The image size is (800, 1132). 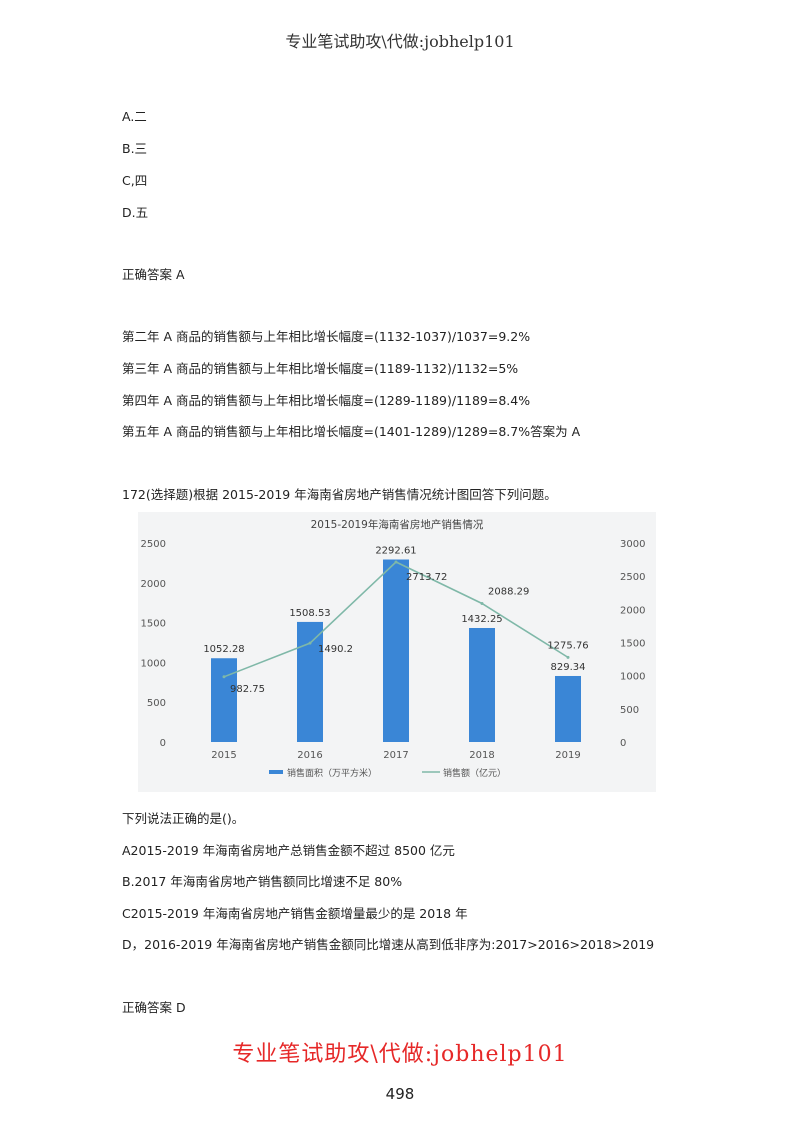 What do you see at coordinates (629, 710) in the screenshot?
I see `right-axis-tick: 500` at bounding box center [629, 710].